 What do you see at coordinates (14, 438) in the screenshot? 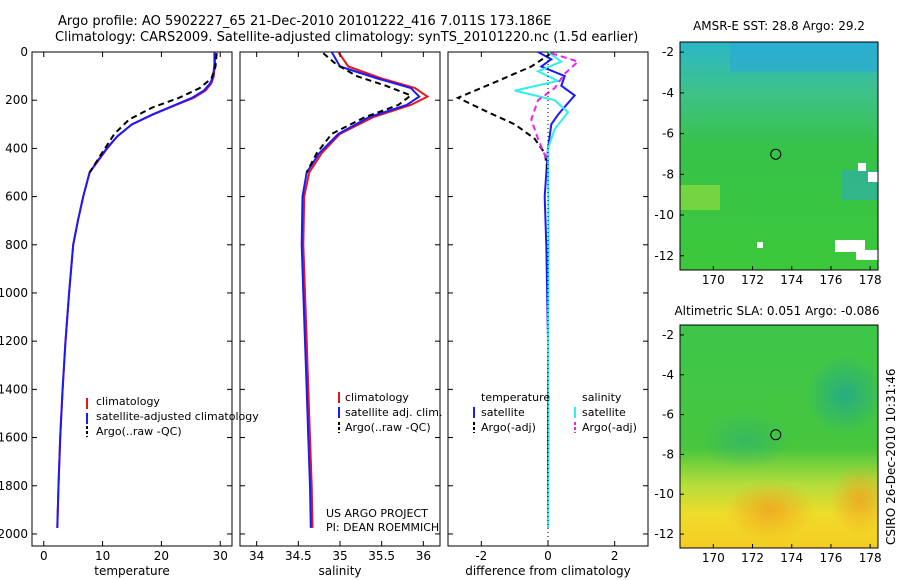
I see `y-tick-label: 1600` at bounding box center [14, 438].